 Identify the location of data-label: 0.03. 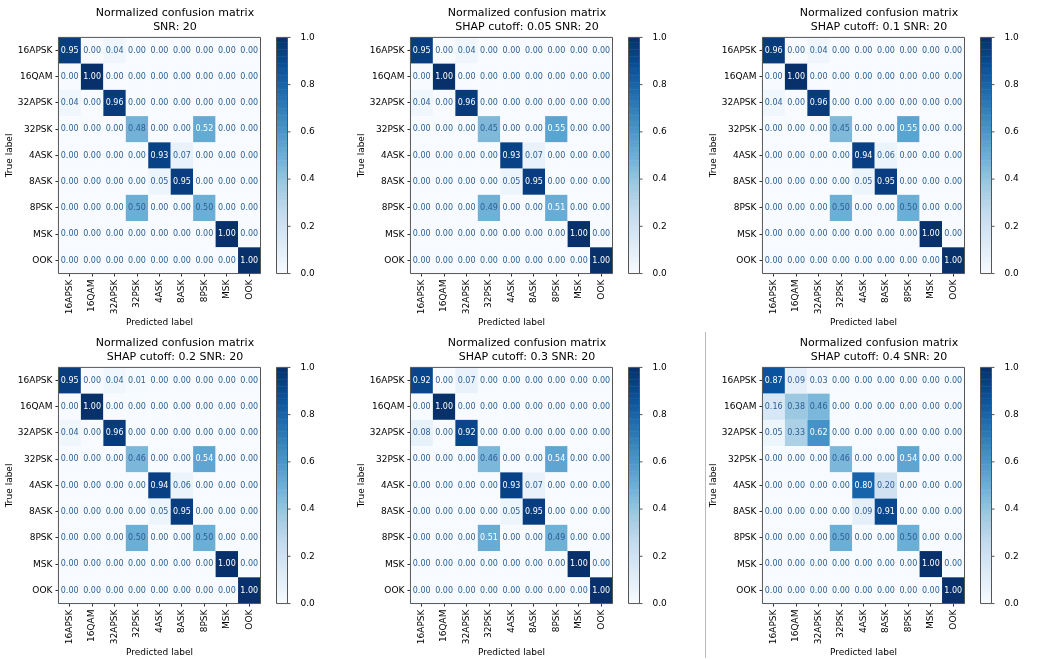
(818, 380).